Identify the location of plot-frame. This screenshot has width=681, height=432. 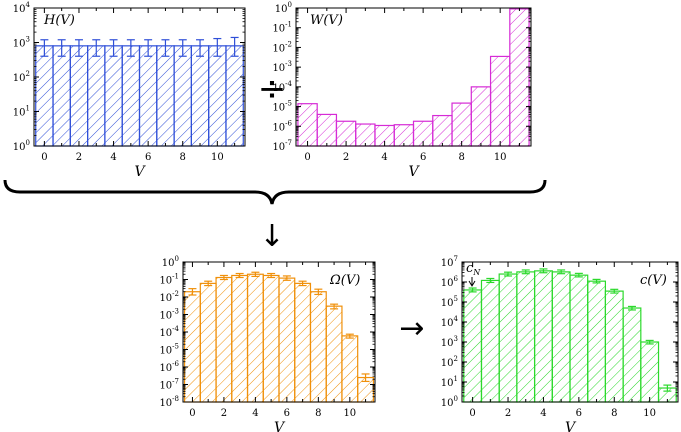
(570, 332).